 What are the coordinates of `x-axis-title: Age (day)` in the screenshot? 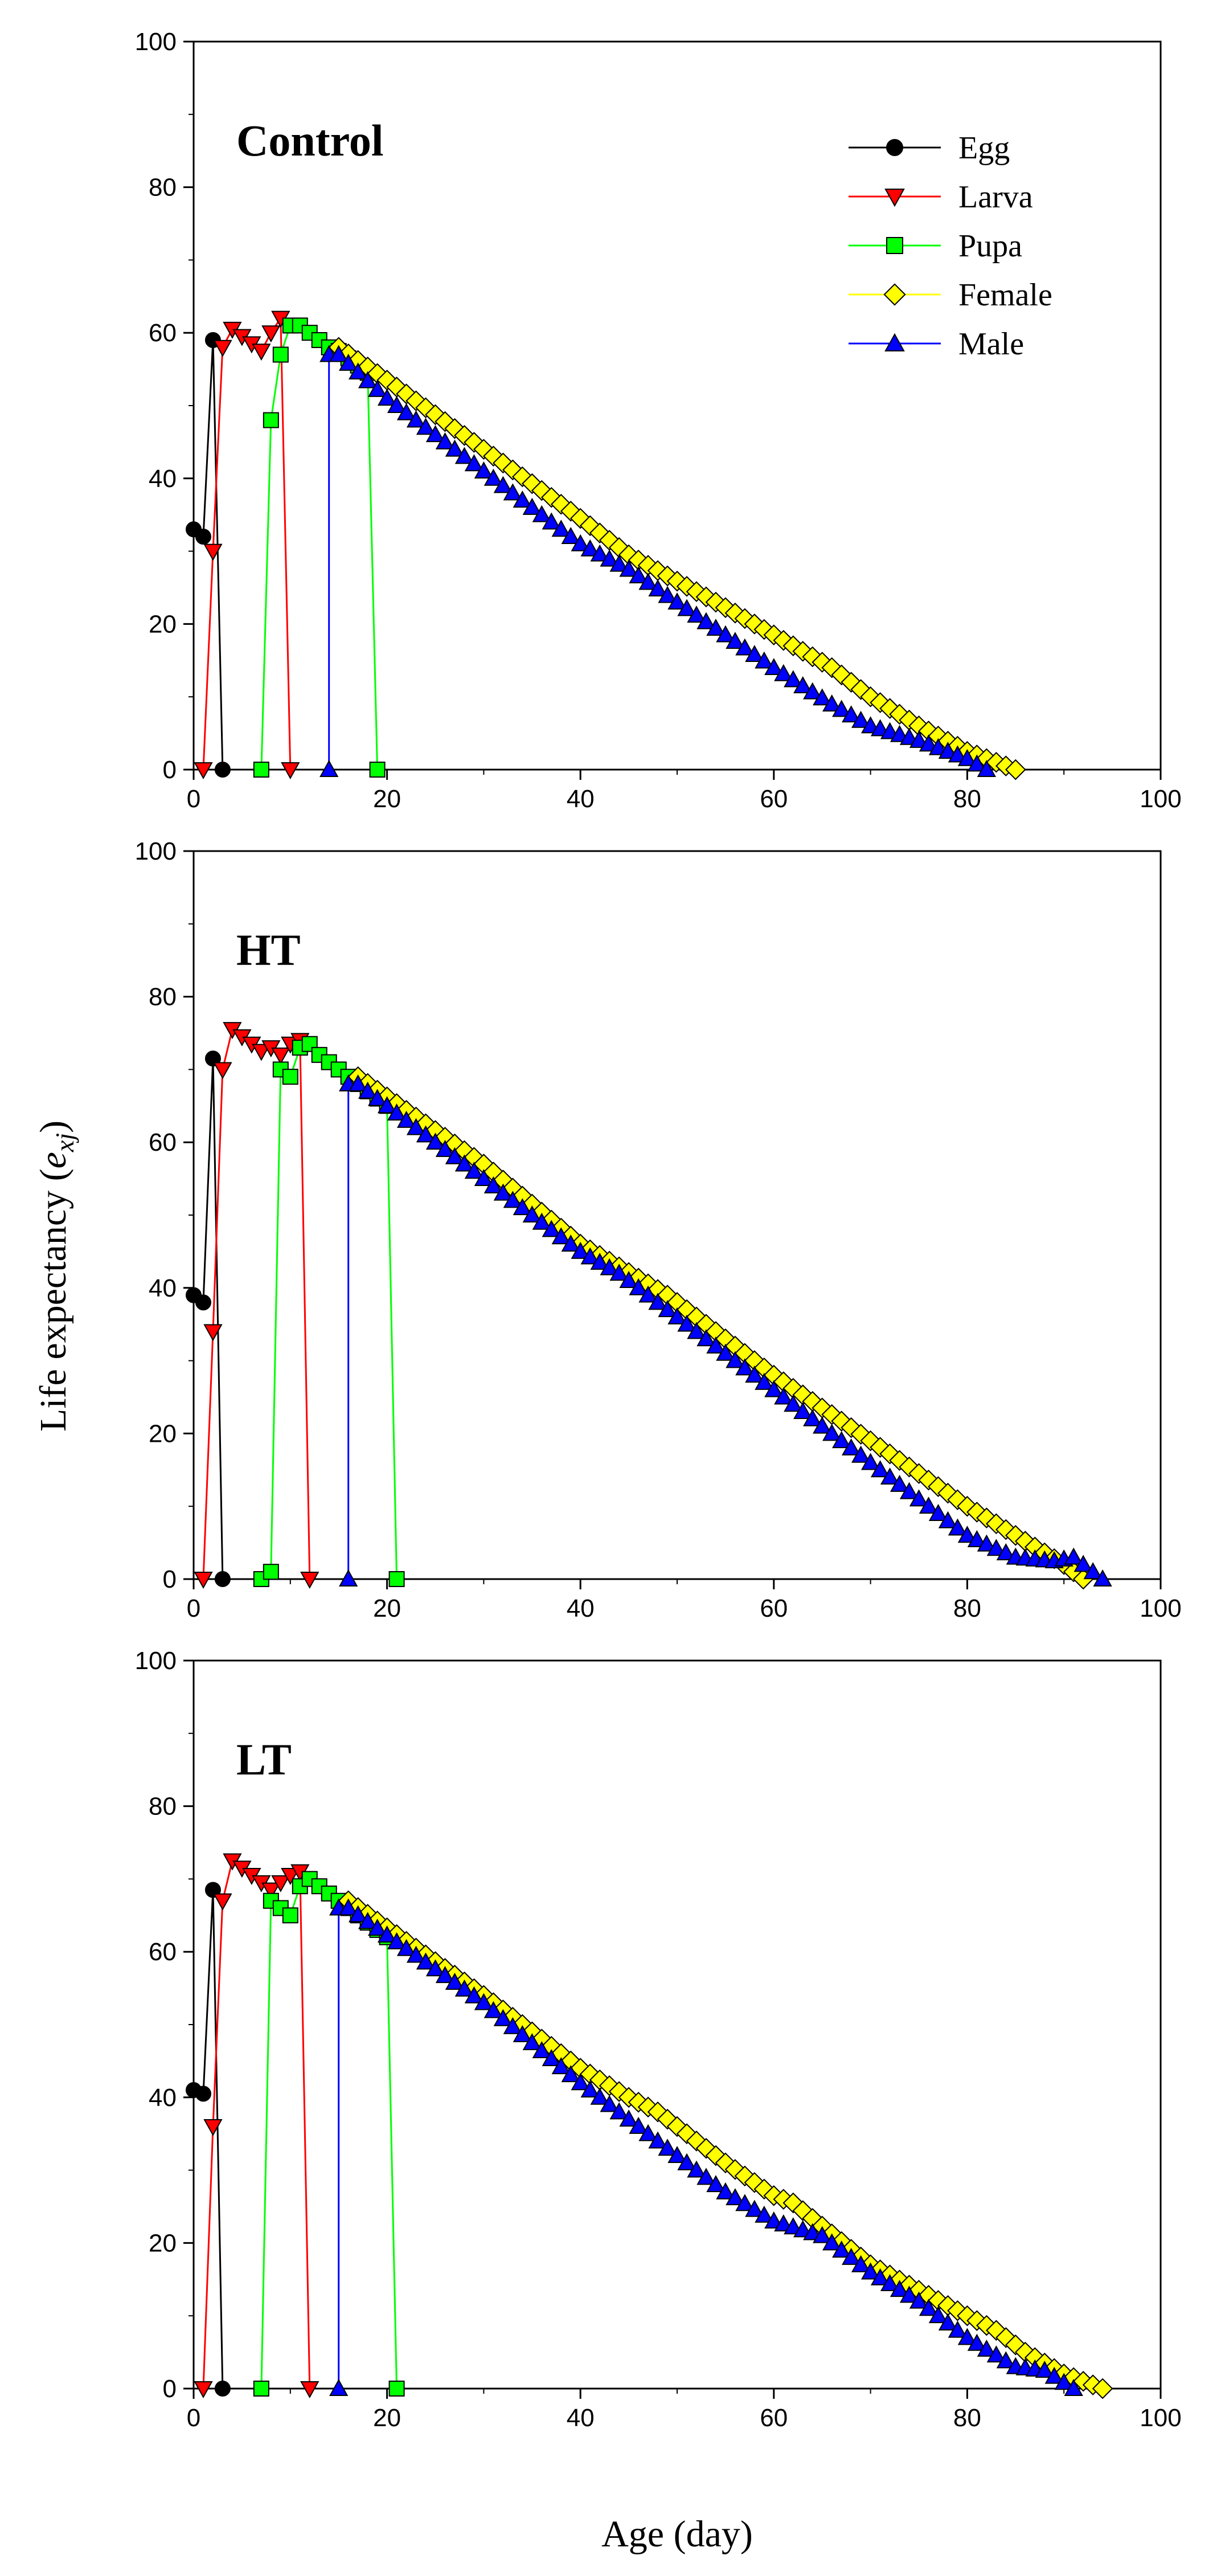 It's located at (677, 2534).